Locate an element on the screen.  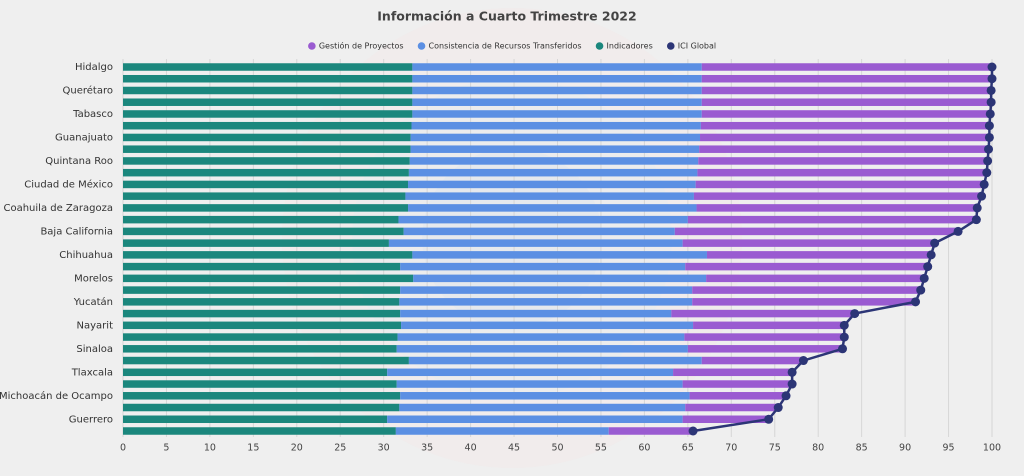
x-tick-label: 35 is located at coordinates (427, 448).